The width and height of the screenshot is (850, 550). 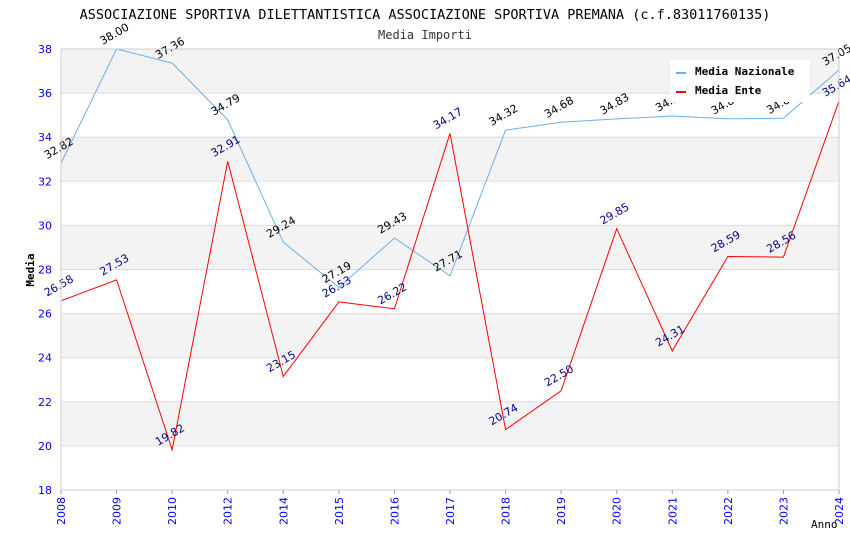 I want to click on legend-entry: Media Nazionale, so click(x=745, y=71).